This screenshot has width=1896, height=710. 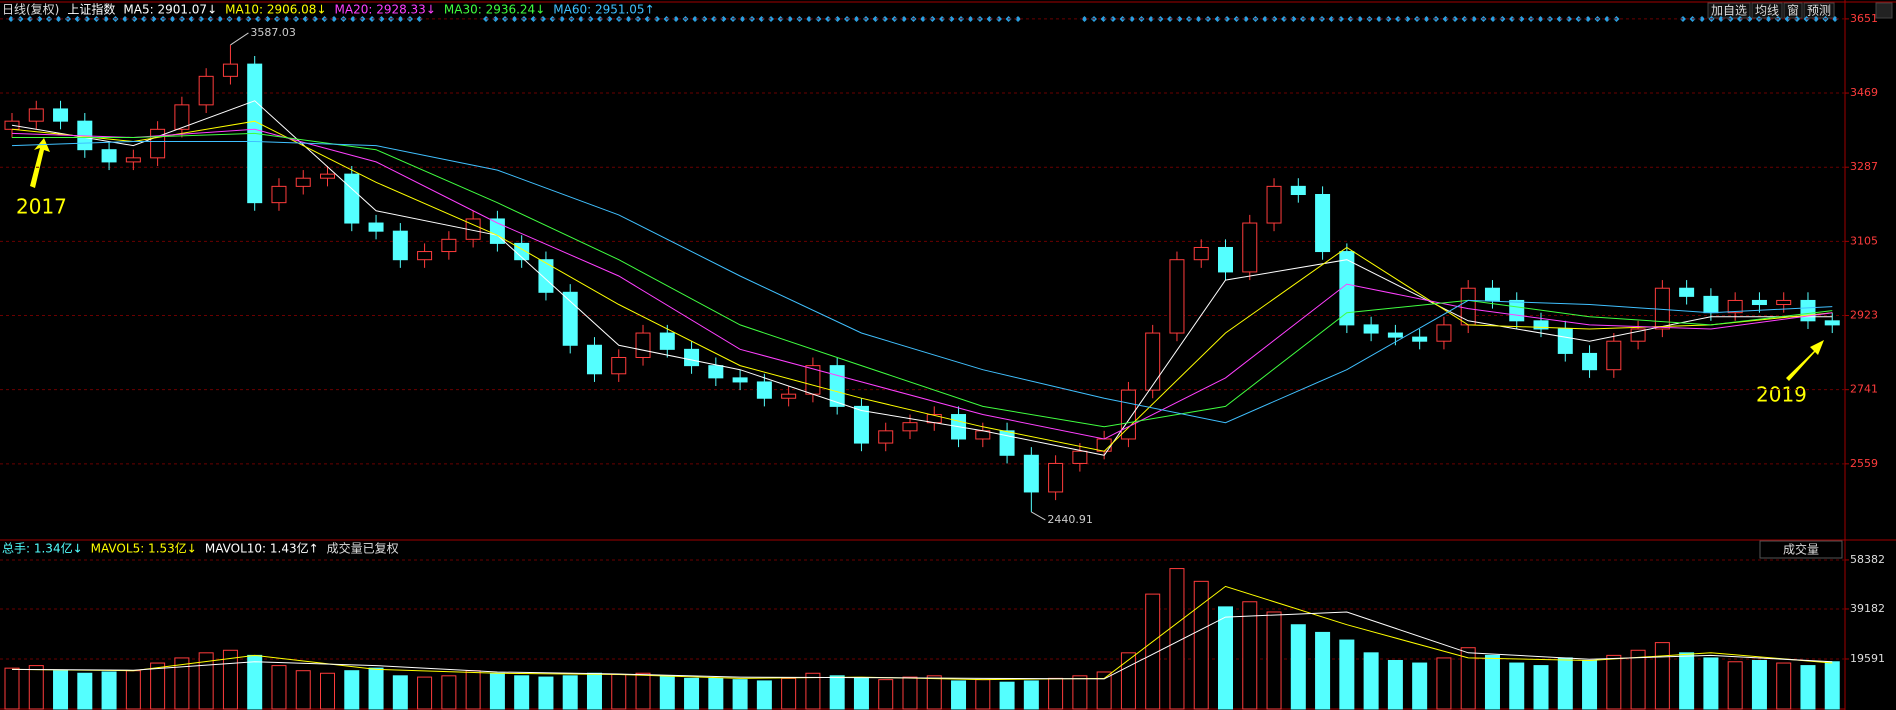 What do you see at coordinates (170, 10) in the screenshot?
I see `legend-label: MA5: 2901.07↓` at bounding box center [170, 10].